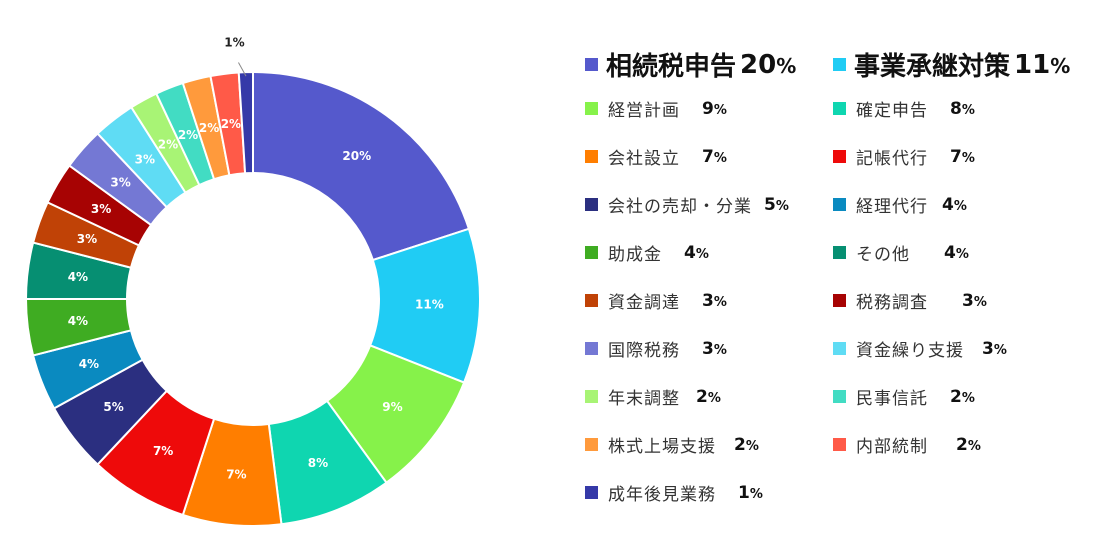  I want to click on legend-value: 11%, so click(1042, 64).